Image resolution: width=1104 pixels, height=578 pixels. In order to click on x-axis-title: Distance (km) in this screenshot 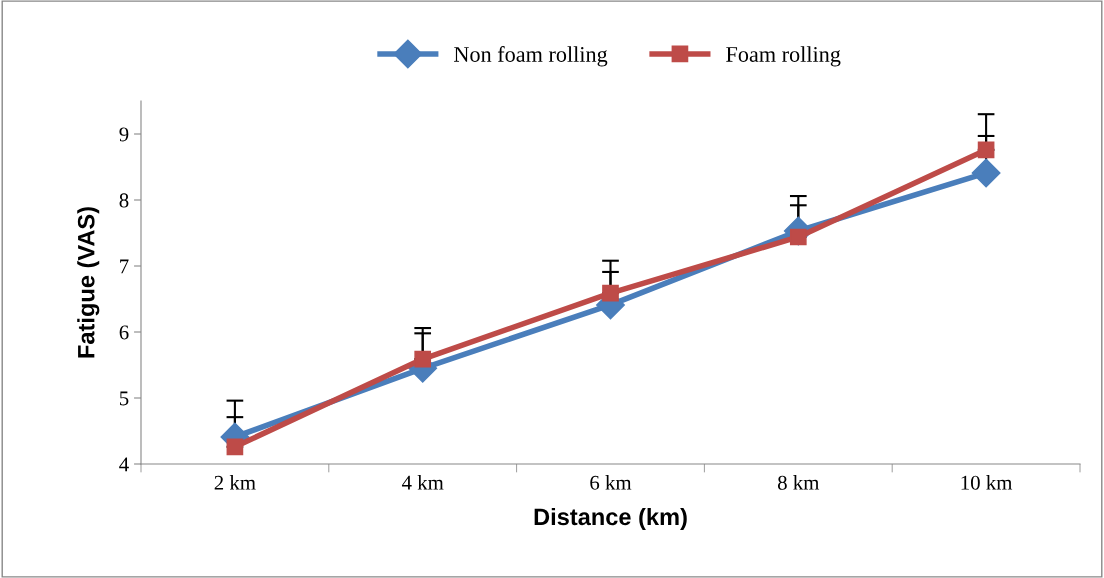, I will do `click(610, 518)`.